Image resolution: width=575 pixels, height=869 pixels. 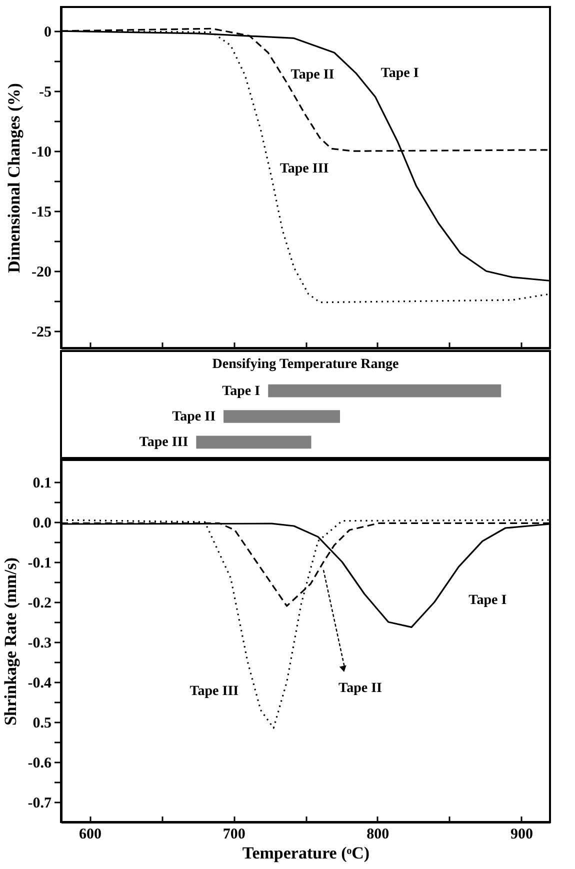 I want to click on y-tick-label: -0.4, so click(x=40, y=684).